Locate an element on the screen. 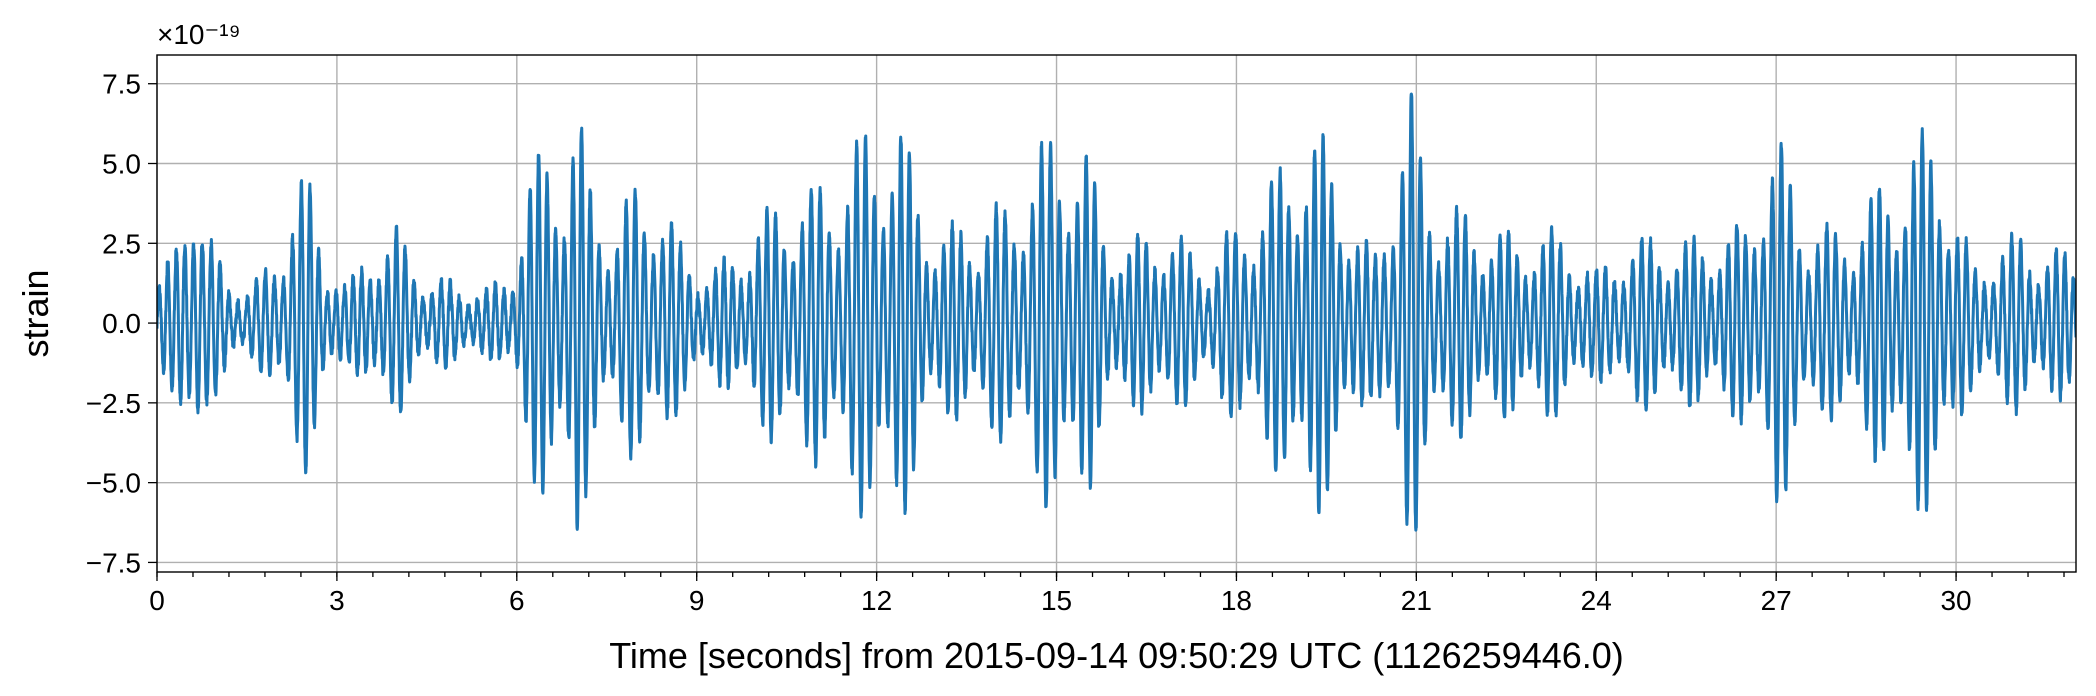  x-tick-label: 6 is located at coordinates (517, 600).